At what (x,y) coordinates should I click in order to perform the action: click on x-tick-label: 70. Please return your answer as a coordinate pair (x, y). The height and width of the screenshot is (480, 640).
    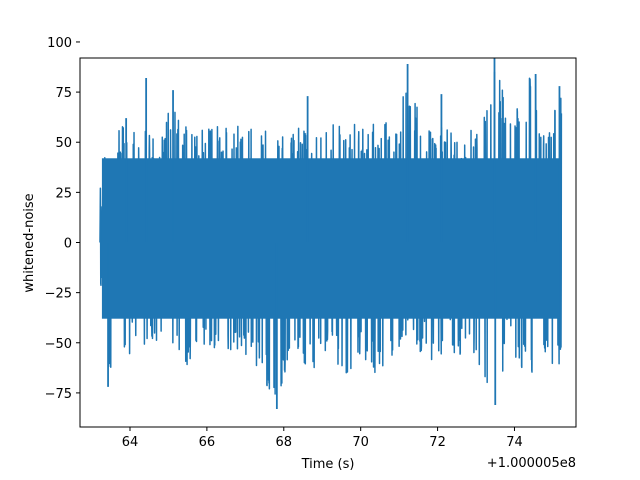
    Looking at the image, I should click on (360, 442).